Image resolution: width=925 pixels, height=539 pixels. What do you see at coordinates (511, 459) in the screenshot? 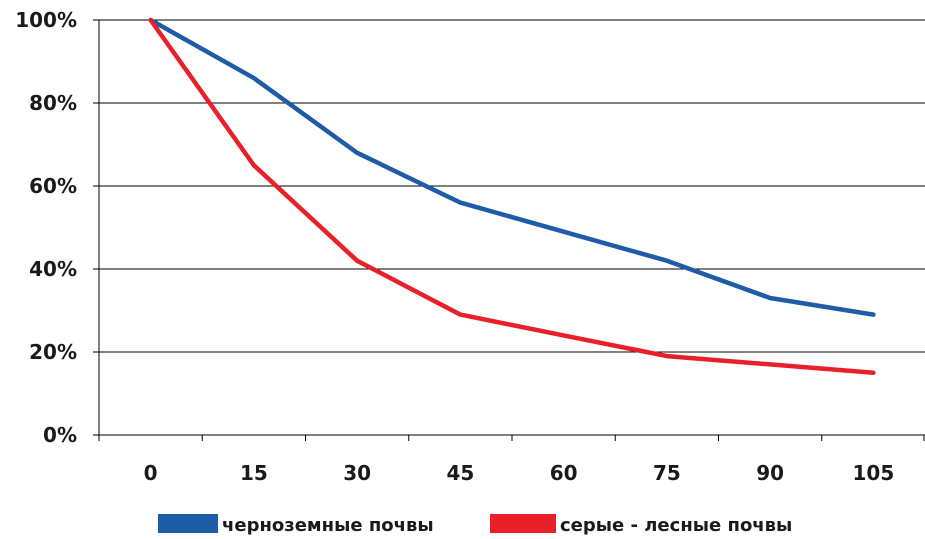
I see `x-axis: 0 15 30 45 60 75 90 105` at bounding box center [511, 459].